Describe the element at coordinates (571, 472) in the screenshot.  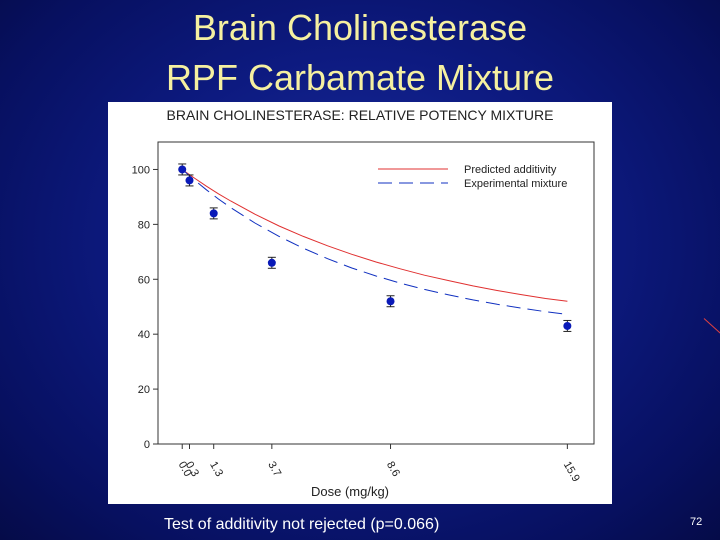
I see `x-tick-label: 15.9` at that location.